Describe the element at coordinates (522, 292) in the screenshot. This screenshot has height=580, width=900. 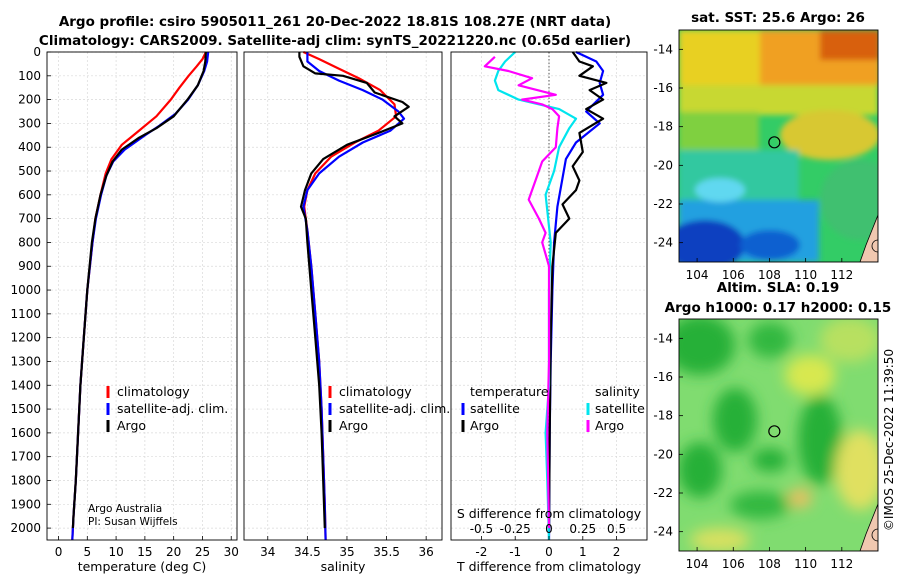
I see `series-line-salinity-argo` at that location.